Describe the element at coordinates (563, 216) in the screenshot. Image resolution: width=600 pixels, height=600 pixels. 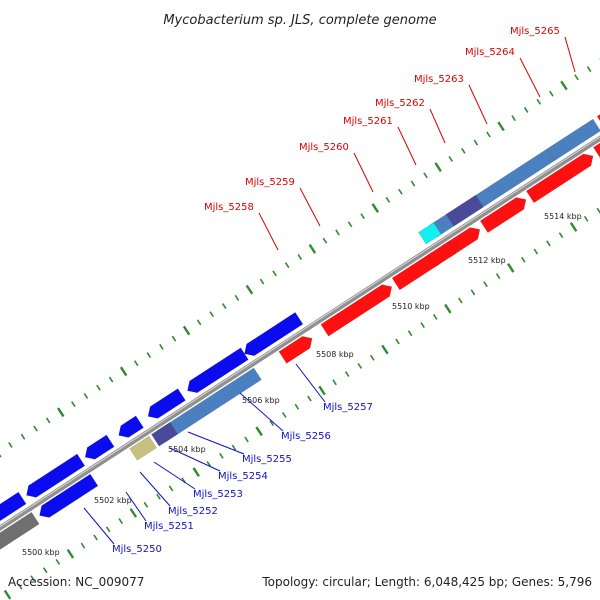
I see `coordinate-label: 5514 kbp` at that location.